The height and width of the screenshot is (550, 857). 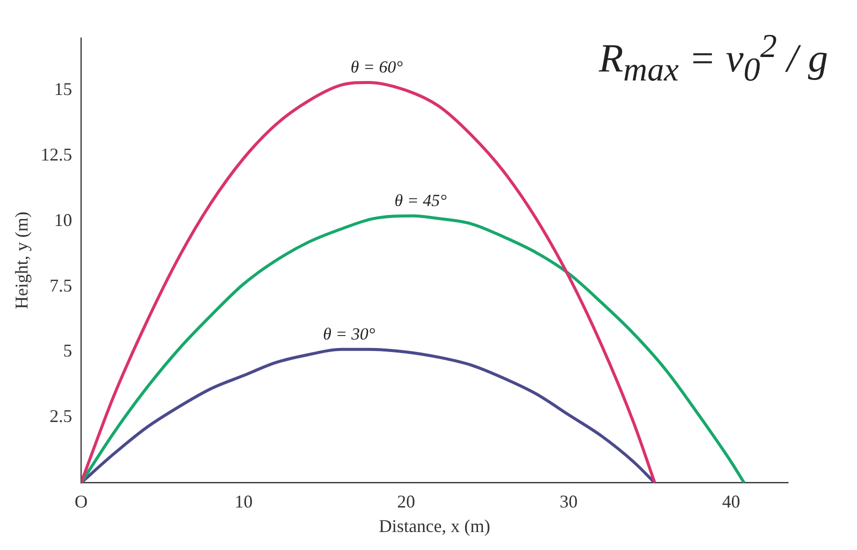 I want to click on x-tick-label: 40, so click(x=731, y=501).